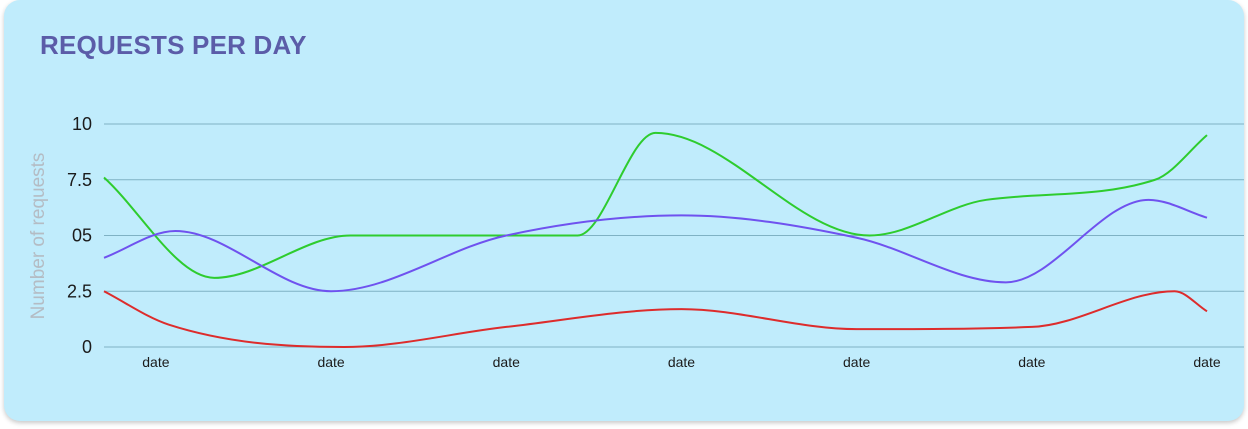  What do you see at coordinates (173, 45) in the screenshot?
I see `chart-title: REQUESTS PER DAY` at bounding box center [173, 45].